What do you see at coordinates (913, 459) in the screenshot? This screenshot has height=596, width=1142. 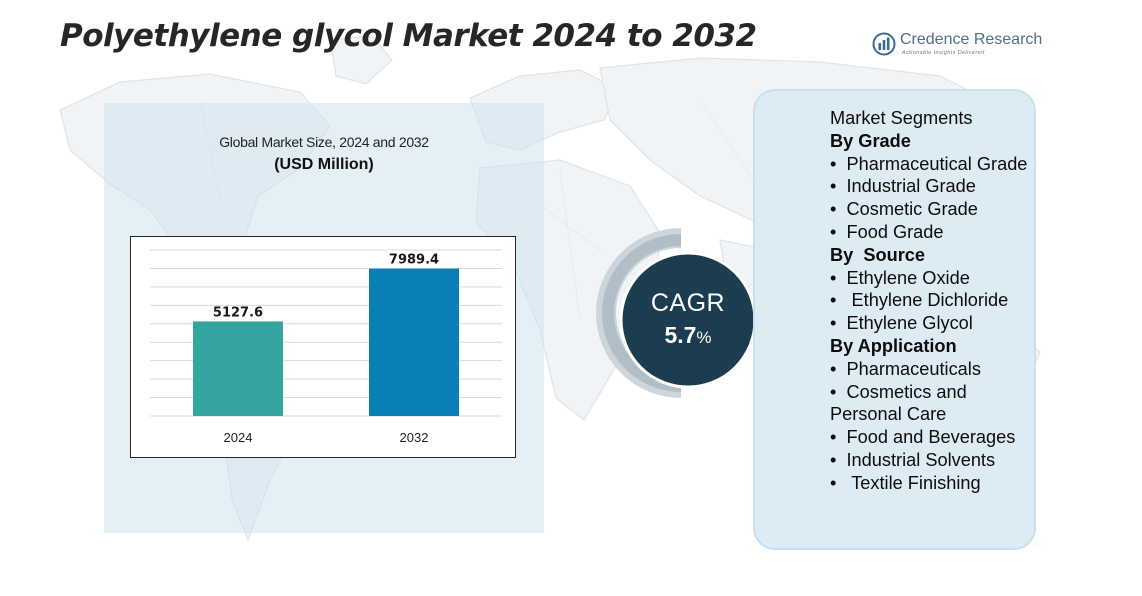 I see `segment-item: • Industrial Solvents` at bounding box center [913, 459].